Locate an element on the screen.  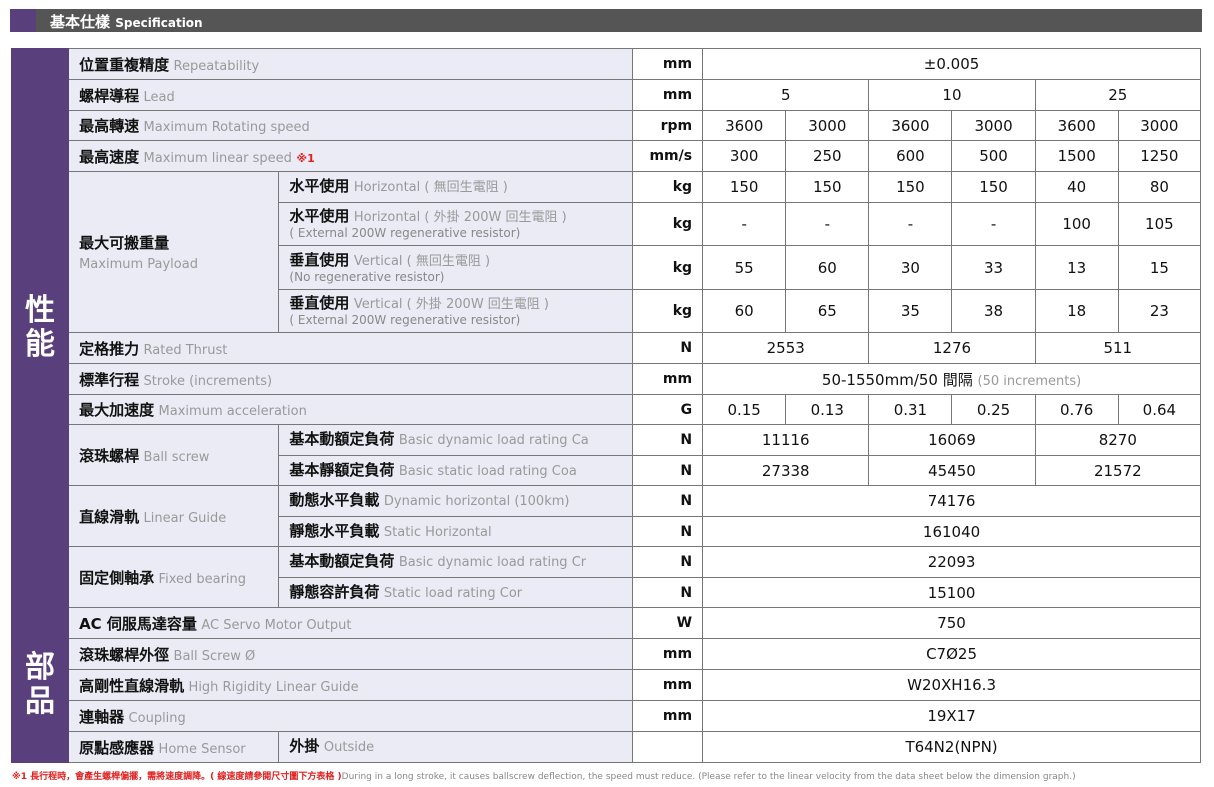
value-cell: 13 is located at coordinates (1076, 267).